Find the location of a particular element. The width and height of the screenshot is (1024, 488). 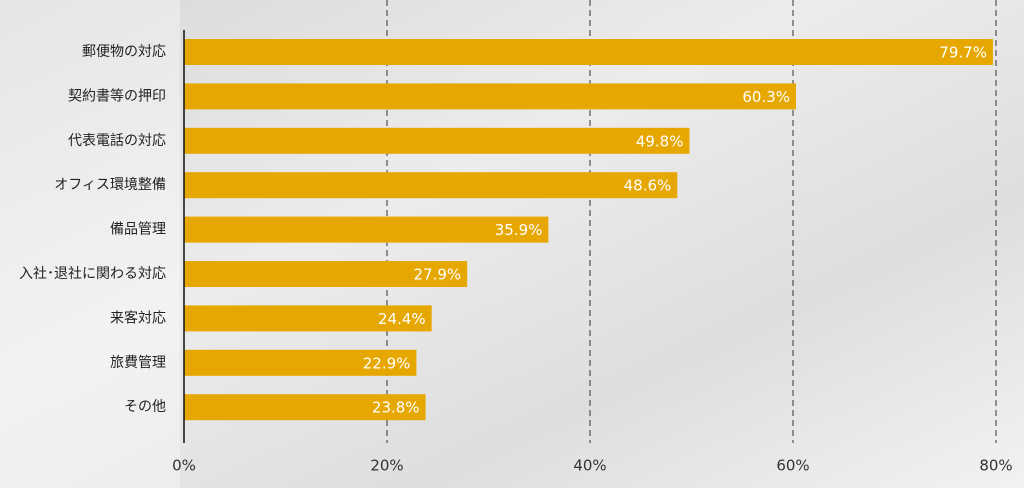

category-label: 入社･退社に関わる対応 is located at coordinates (92, 274).